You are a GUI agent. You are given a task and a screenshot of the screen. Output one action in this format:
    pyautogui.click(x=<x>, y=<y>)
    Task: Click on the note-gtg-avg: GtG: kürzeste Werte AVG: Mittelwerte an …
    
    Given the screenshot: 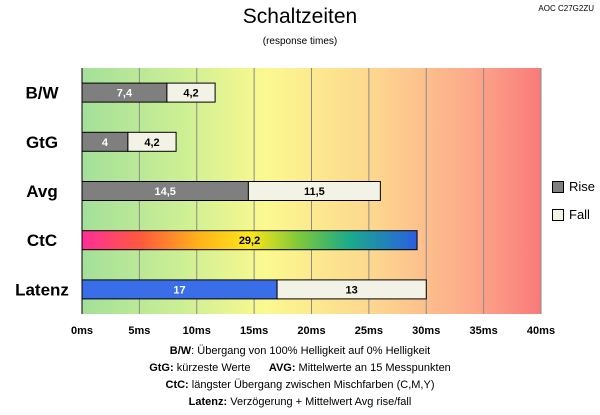 What is the action you would take?
    pyautogui.click(x=300, y=368)
    